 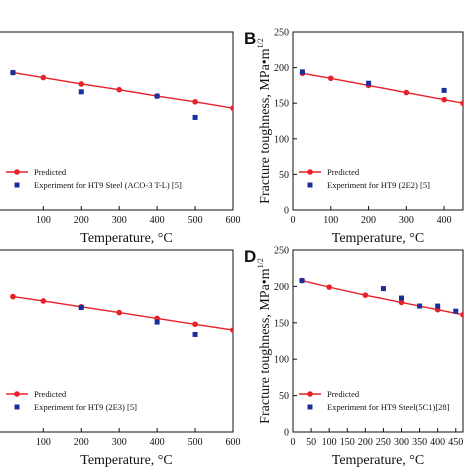 What do you see at coordinates (347, 442) in the screenshot?
I see `x-tick-label: 150` at bounding box center [347, 442].